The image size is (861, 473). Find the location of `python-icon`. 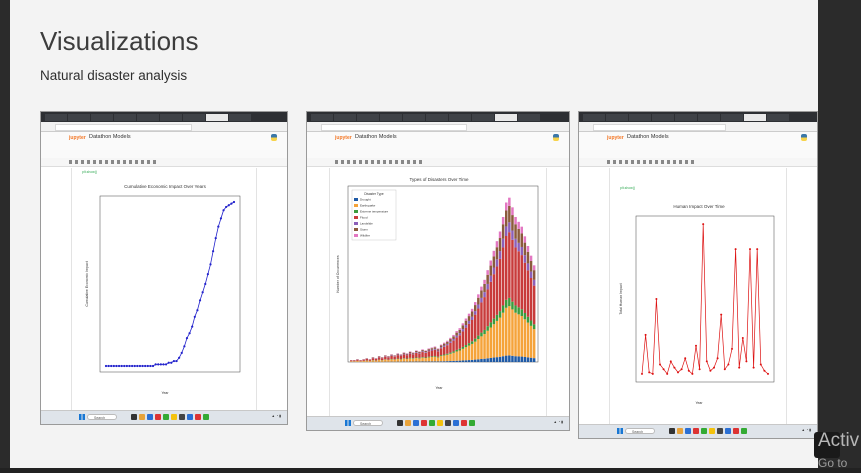

python-icon is located at coordinates (274, 137).